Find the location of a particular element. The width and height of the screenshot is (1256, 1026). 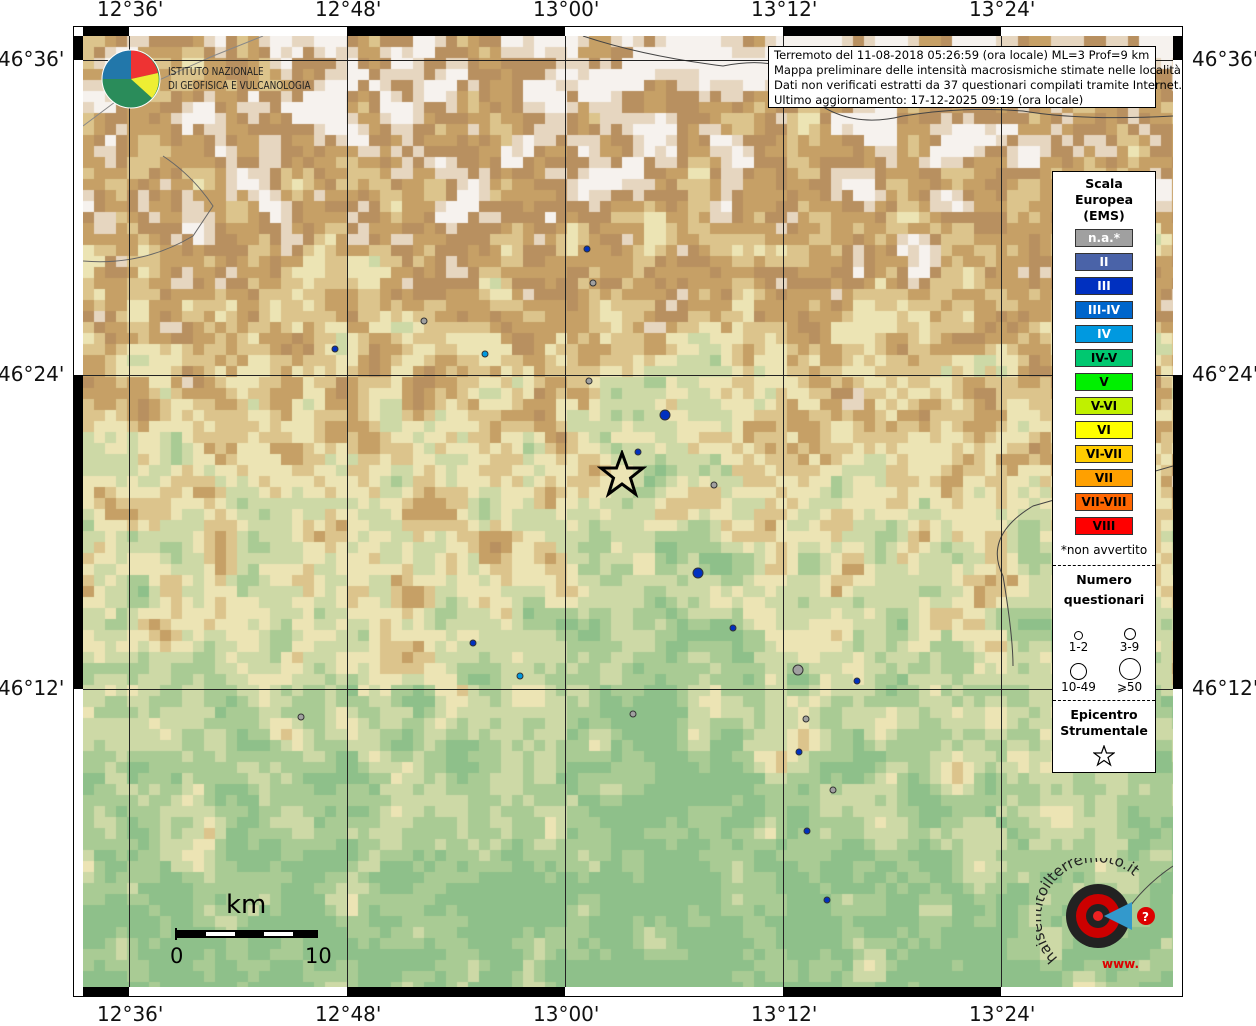

legend-count-title-2: questionari is located at coordinates (1104, 599).